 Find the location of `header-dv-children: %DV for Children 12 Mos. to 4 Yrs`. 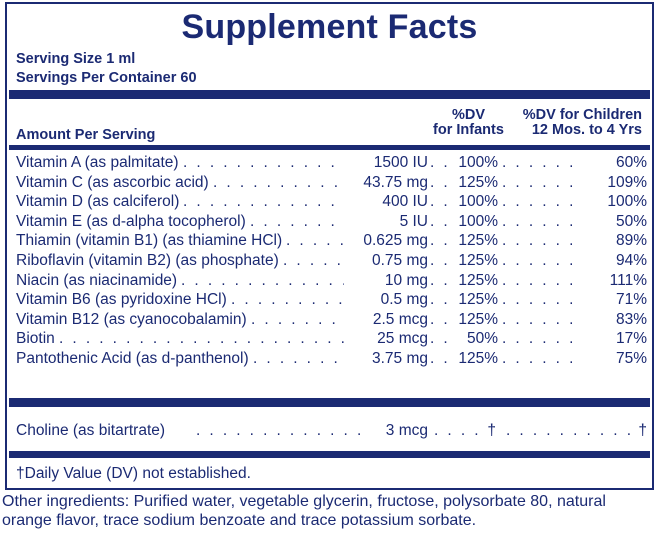

header-dv-children: %DV for Children 12 Mos. to 4 Yrs is located at coordinates (574, 123).